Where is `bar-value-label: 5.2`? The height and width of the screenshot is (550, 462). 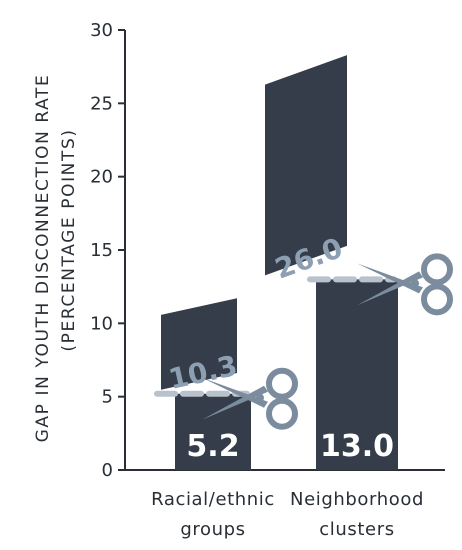 bar-value-label: 5.2 is located at coordinates (212, 446).